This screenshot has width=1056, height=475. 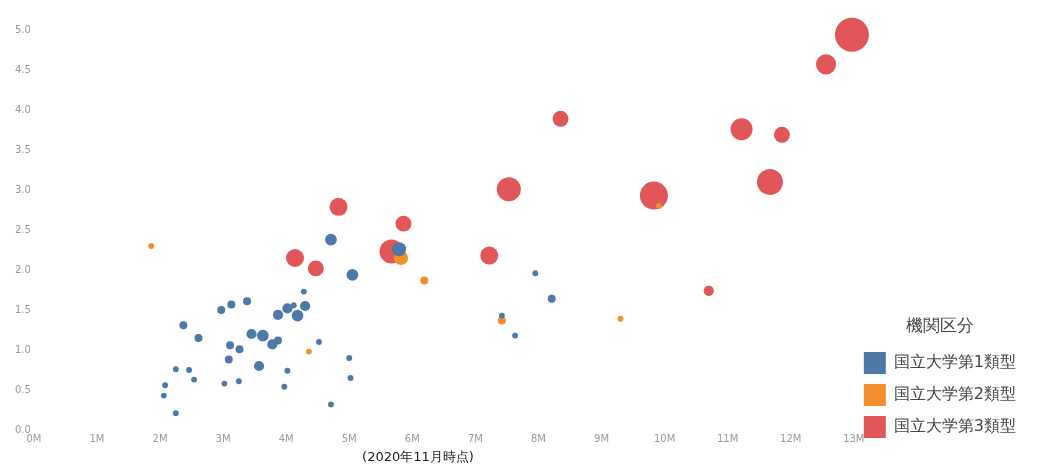 I want to click on x-tick-label: 5M, so click(x=349, y=438).